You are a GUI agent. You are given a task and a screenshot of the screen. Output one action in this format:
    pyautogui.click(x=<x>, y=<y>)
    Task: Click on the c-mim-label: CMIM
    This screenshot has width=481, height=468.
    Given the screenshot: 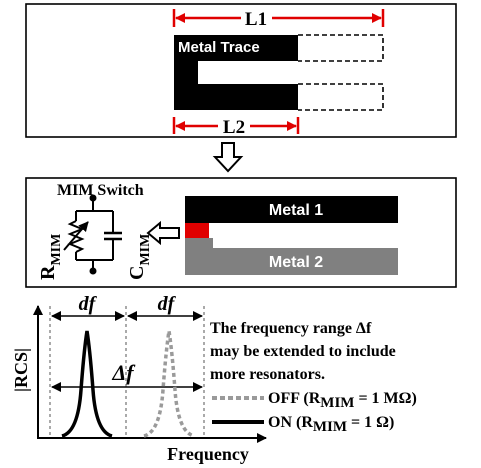 What is the action you would take?
    pyautogui.click(x=139, y=257)
    